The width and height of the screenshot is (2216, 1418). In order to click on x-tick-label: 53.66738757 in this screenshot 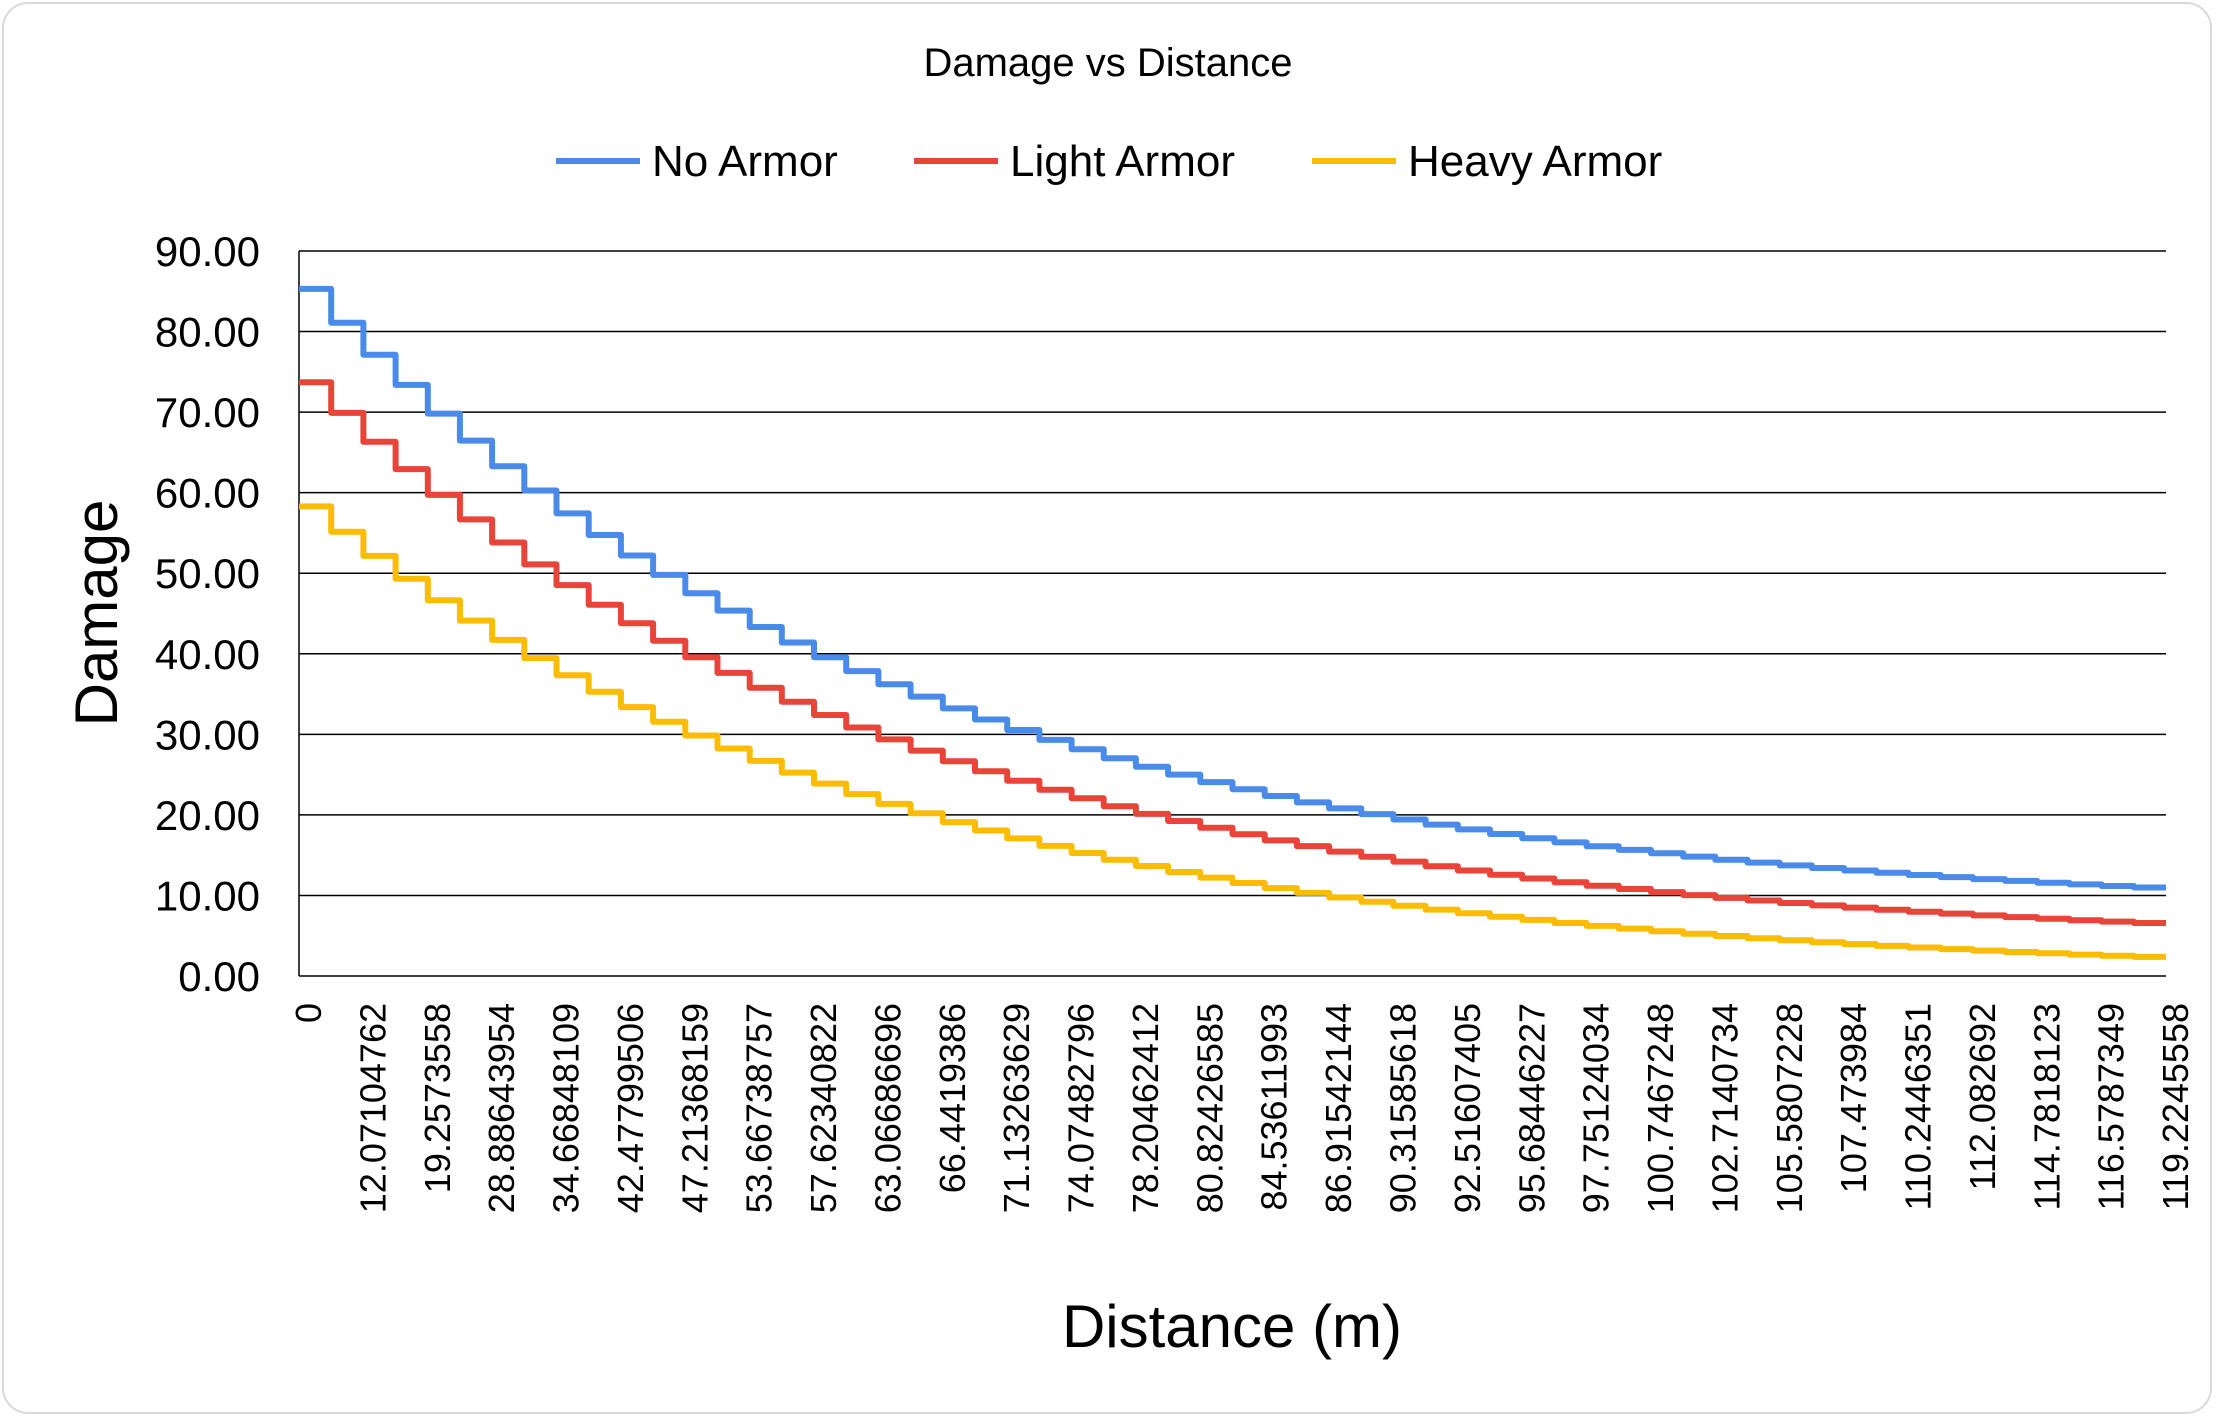, I will do `click(759, 1108)`.